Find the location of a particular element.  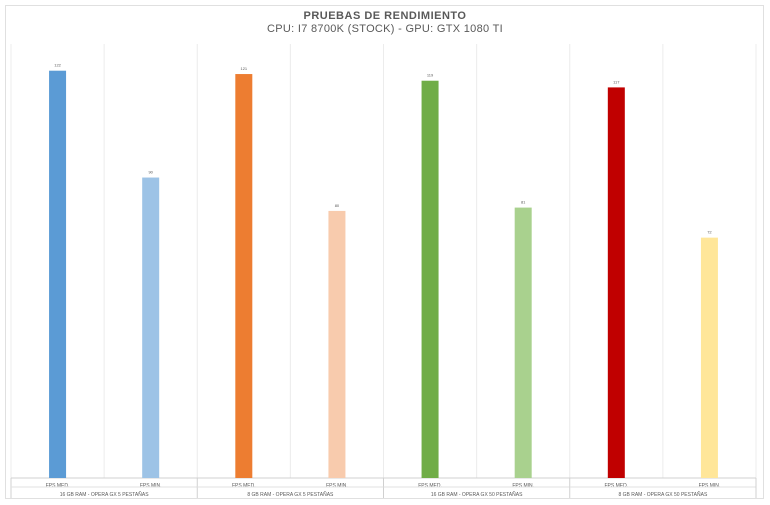

chart-subtitle: CPU: I7 8700K (STOCK) - GPU: GTX 1080 TI is located at coordinates (385, 29).